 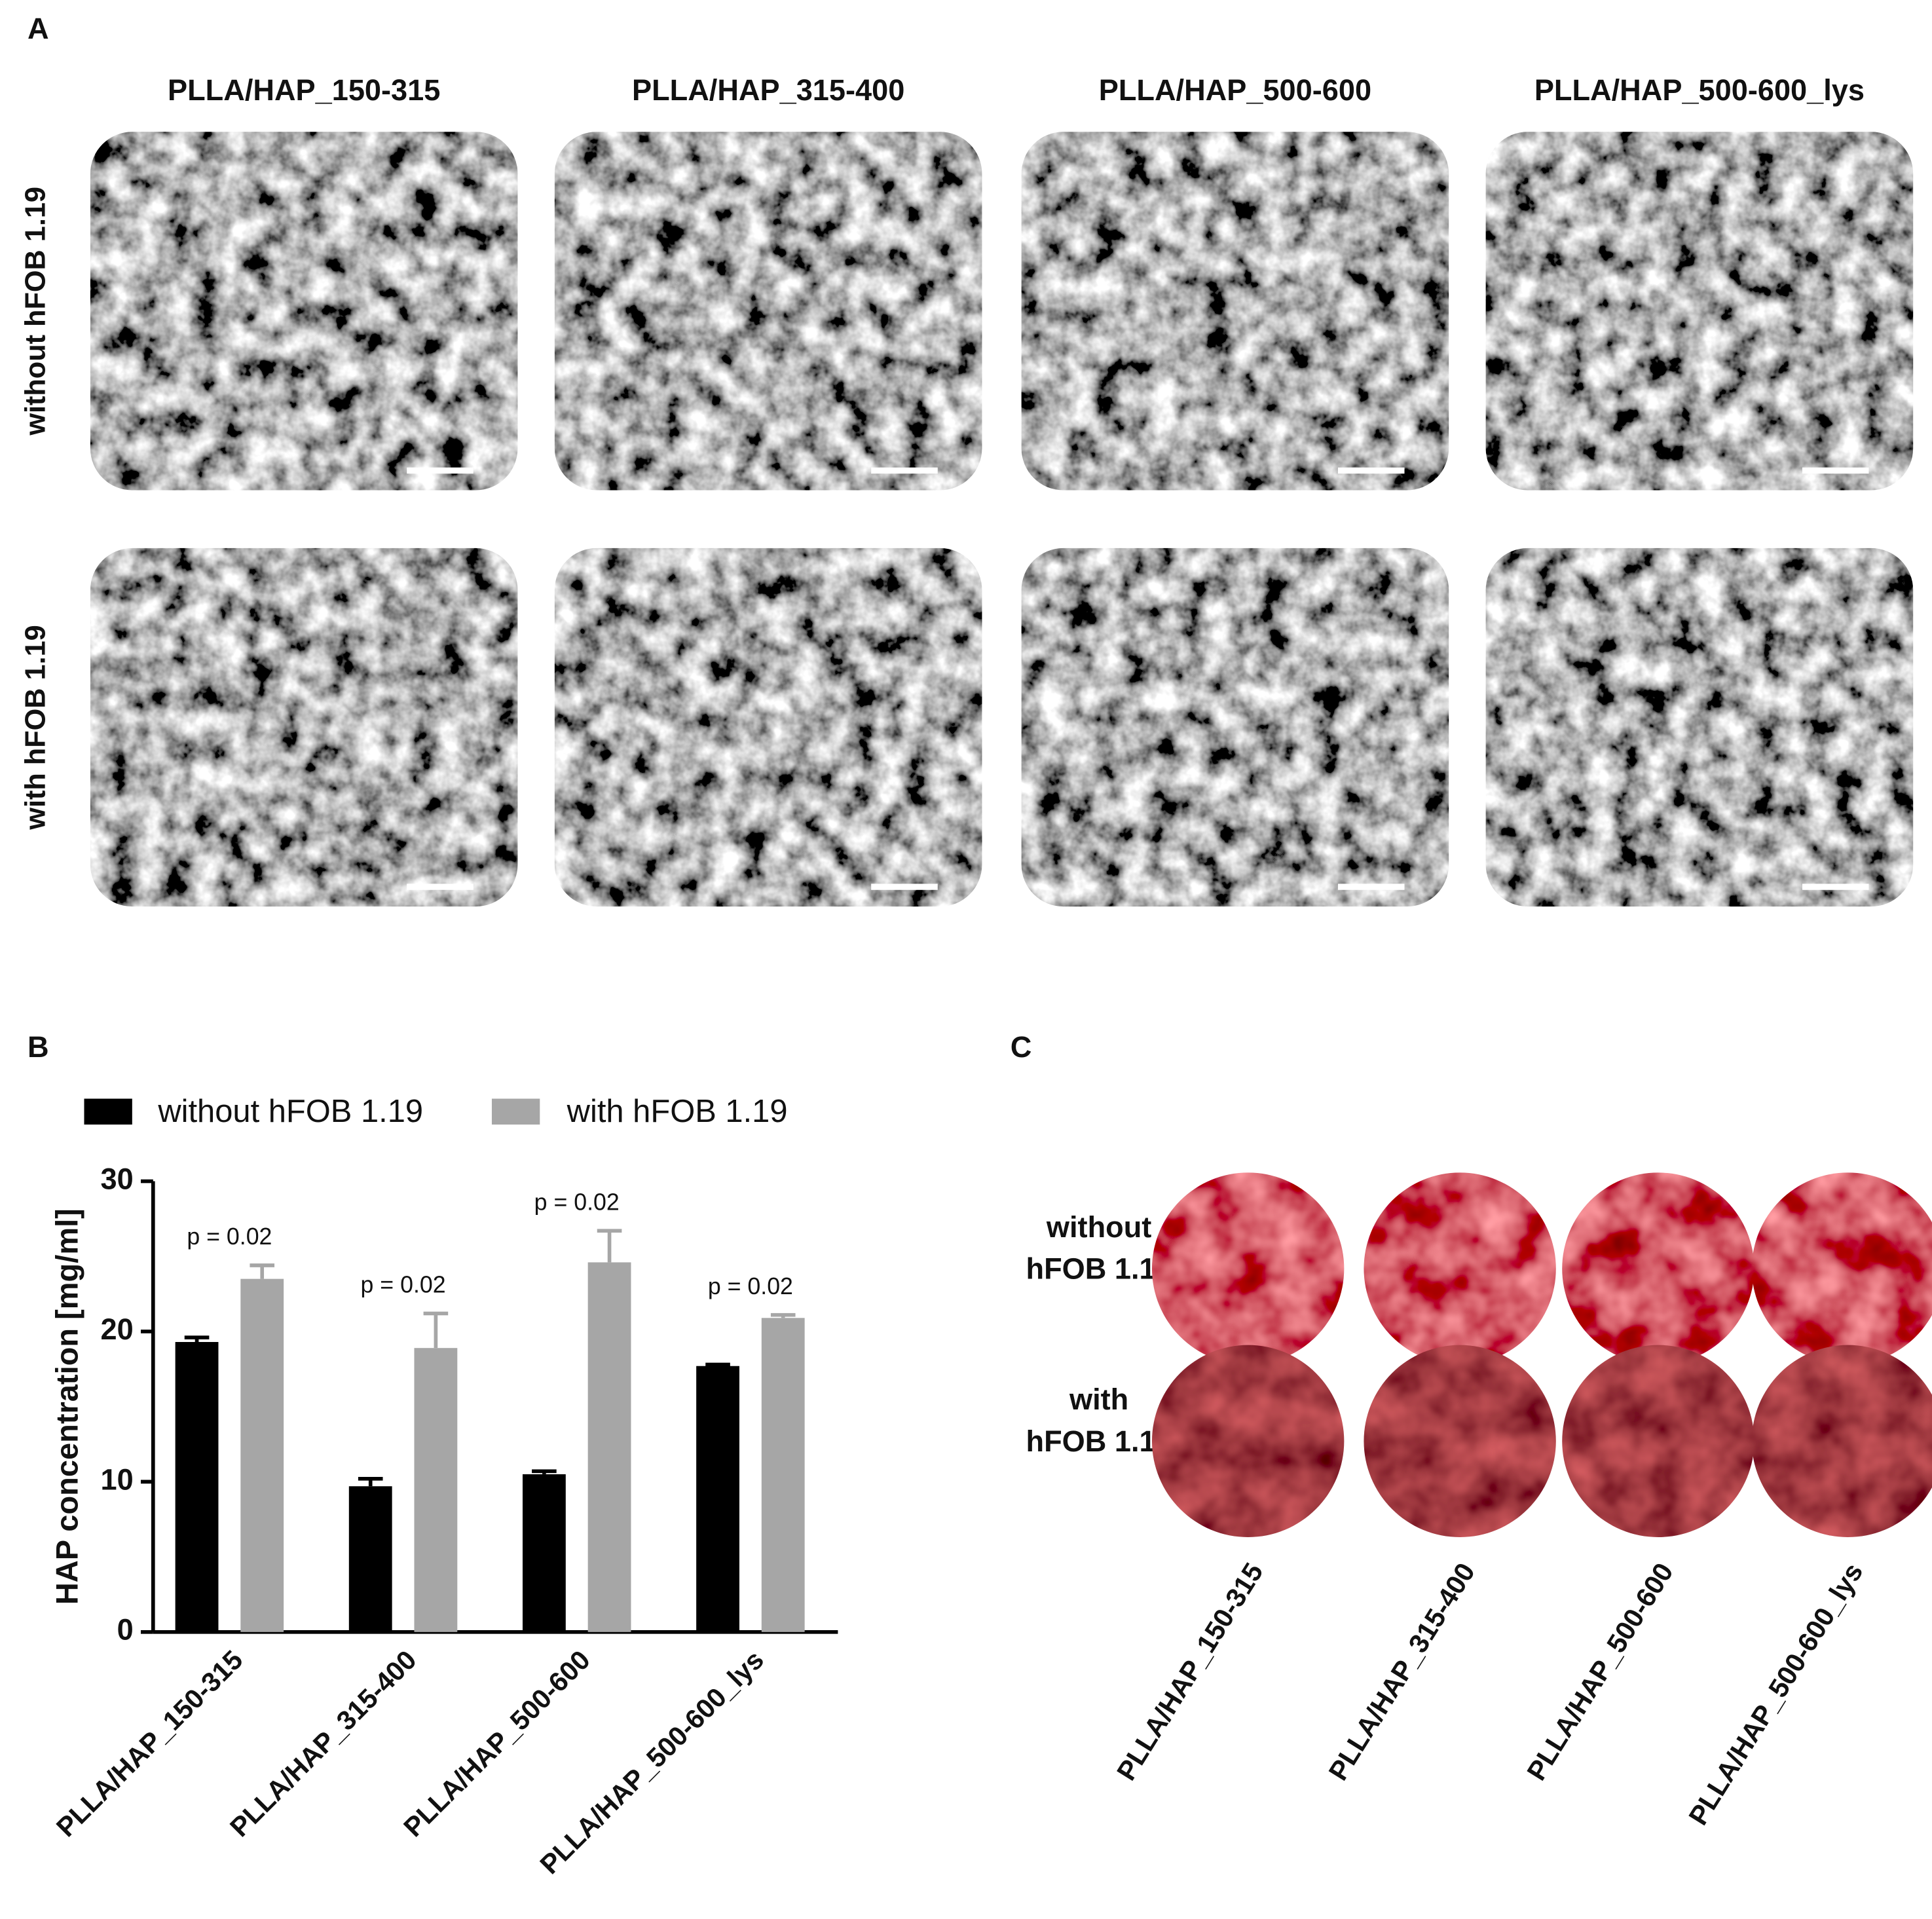 I want to click on column-title: PLLA/HAP_315-400, so click(x=768, y=90).